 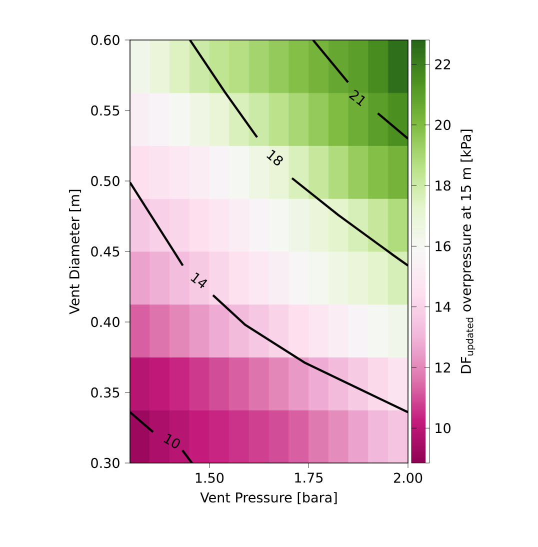 What do you see at coordinates (309, 477) in the screenshot?
I see `x-tick-label: 1.75` at bounding box center [309, 477].